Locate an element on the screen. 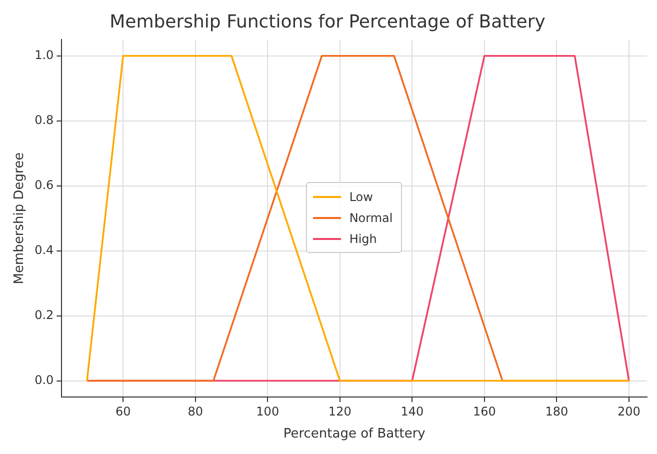 The width and height of the screenshot is (657, 454). y-tick-label: 0.6 is located at coordinates (44, 185).